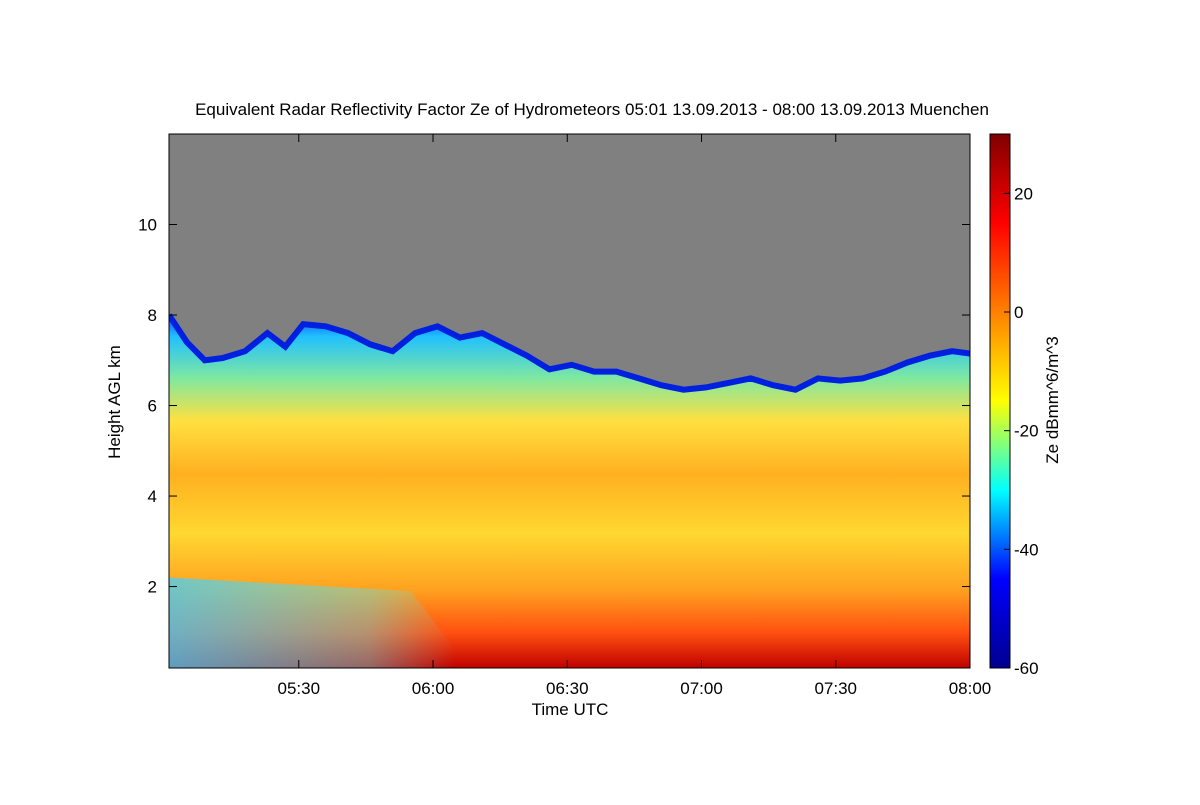 Image resolution: width=1200 pixels, height=805 pixels. What do you see at coordinates (298, 688) in the screenshot?
I see `x-tick-label: 05:30` at bounding box center [298, 688].